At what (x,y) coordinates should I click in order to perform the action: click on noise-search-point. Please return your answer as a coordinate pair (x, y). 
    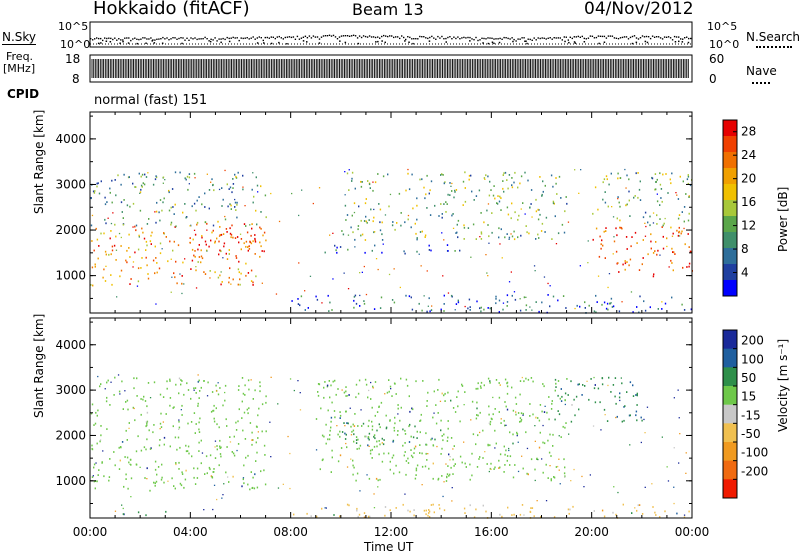
    Looking at the image, I should click on (647, 42).